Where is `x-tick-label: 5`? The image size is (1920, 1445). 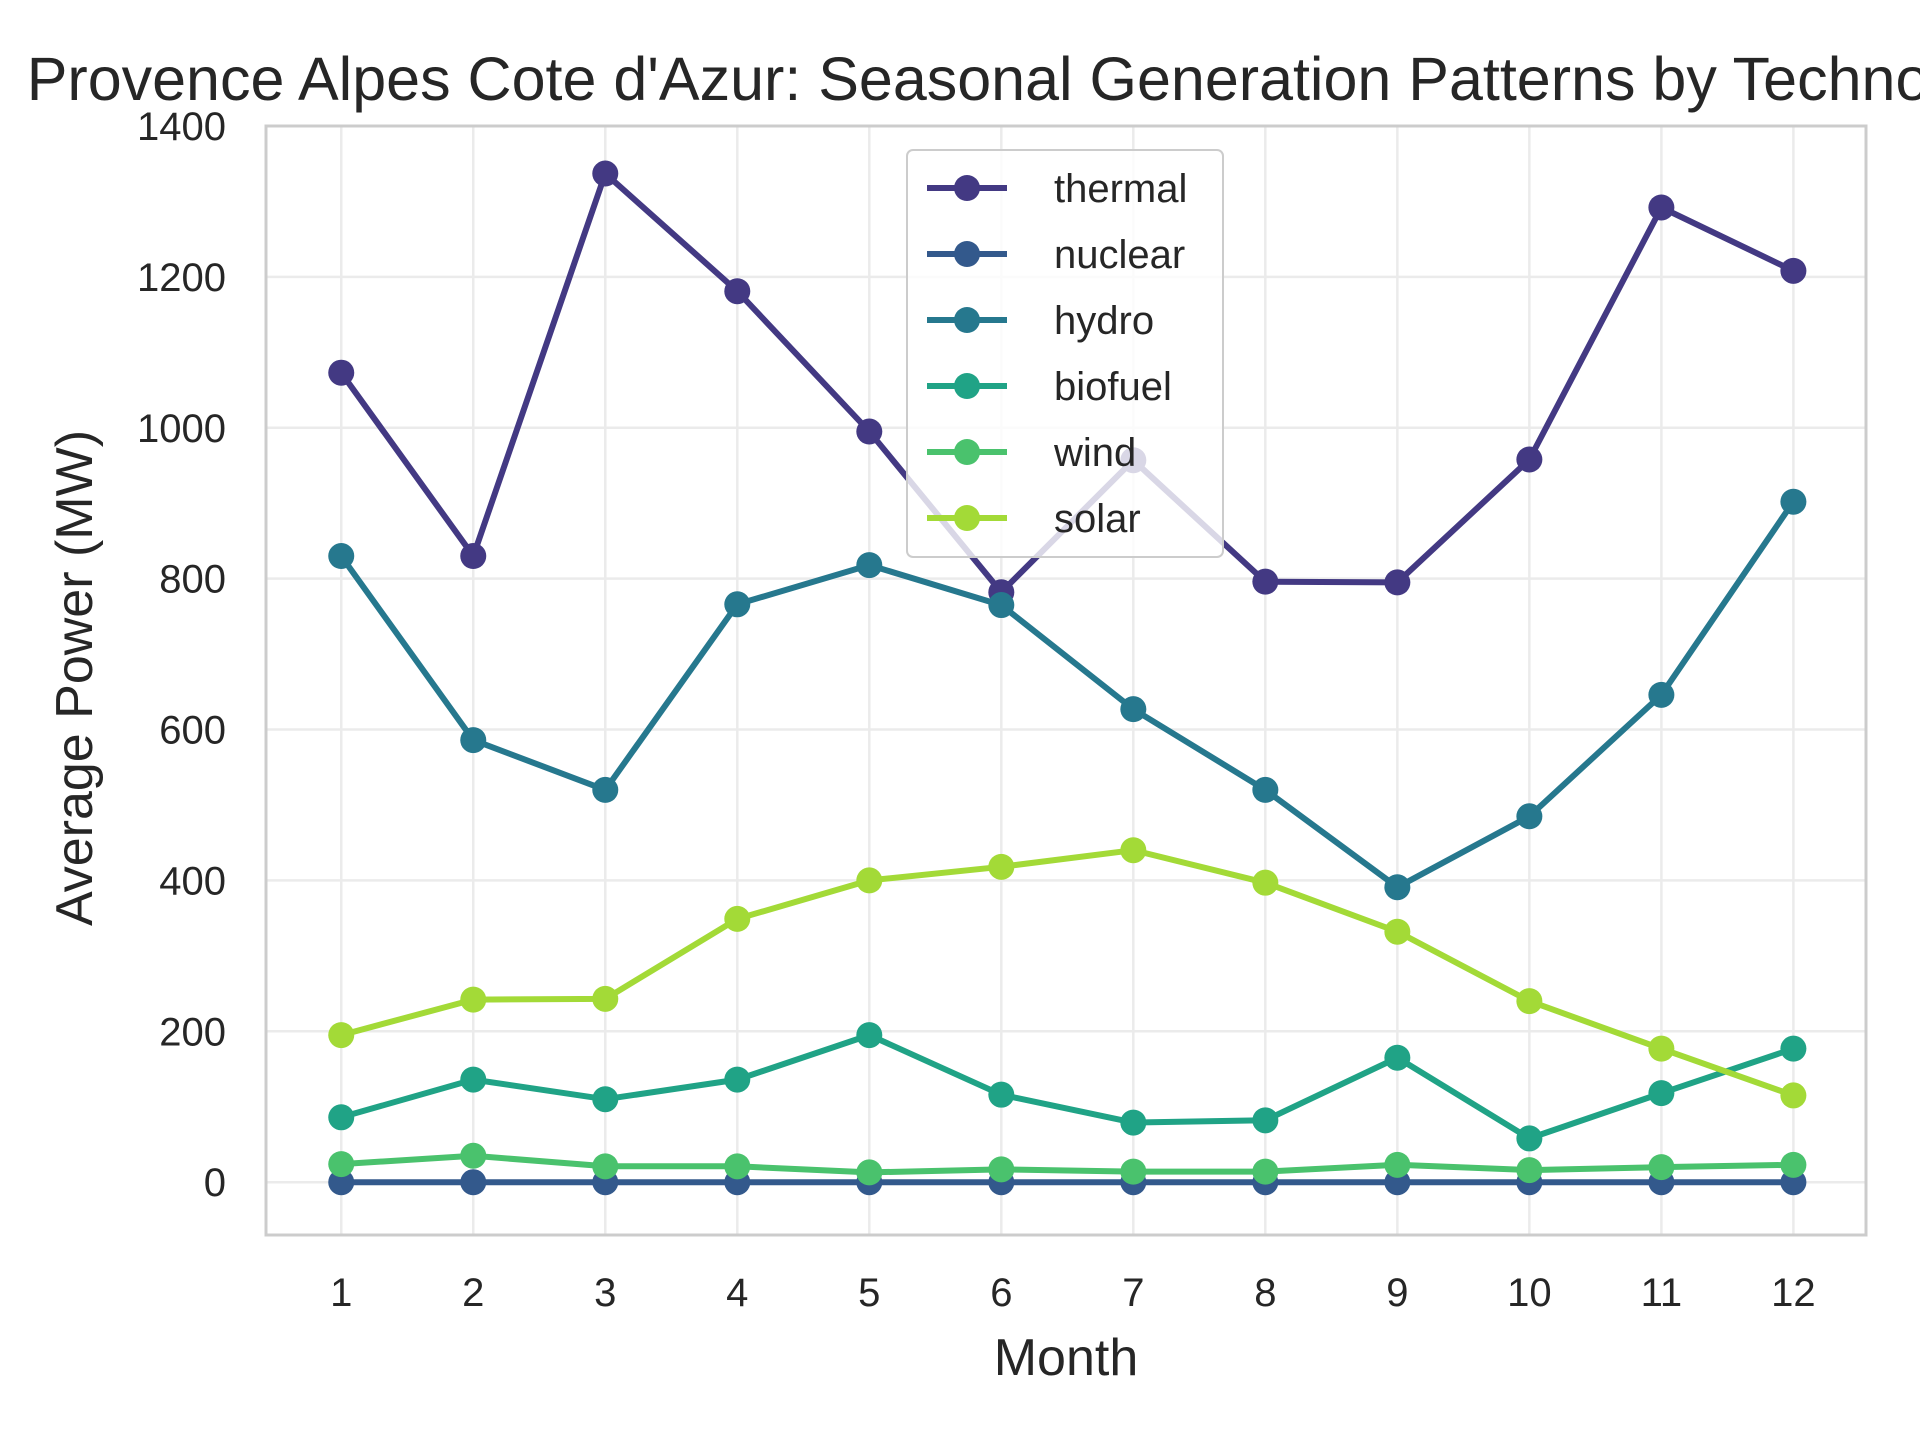 x-tick-label: 5 is located at coordinates (869, 1293).